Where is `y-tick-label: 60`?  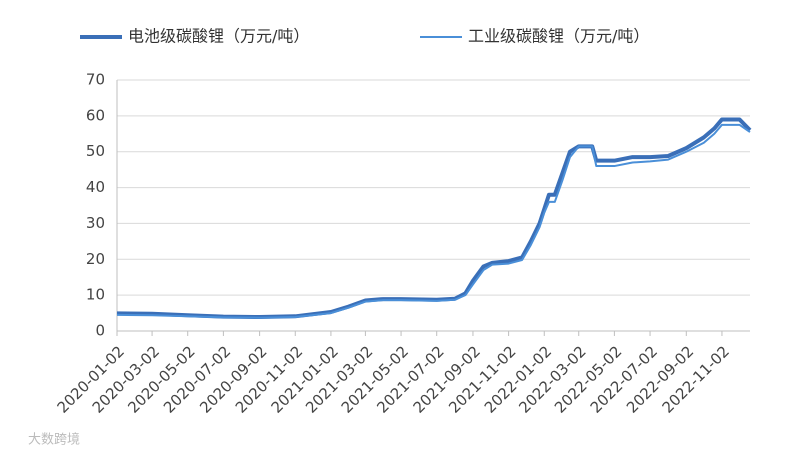 y-tick-label: 60 is located at coordinates (95, 115).